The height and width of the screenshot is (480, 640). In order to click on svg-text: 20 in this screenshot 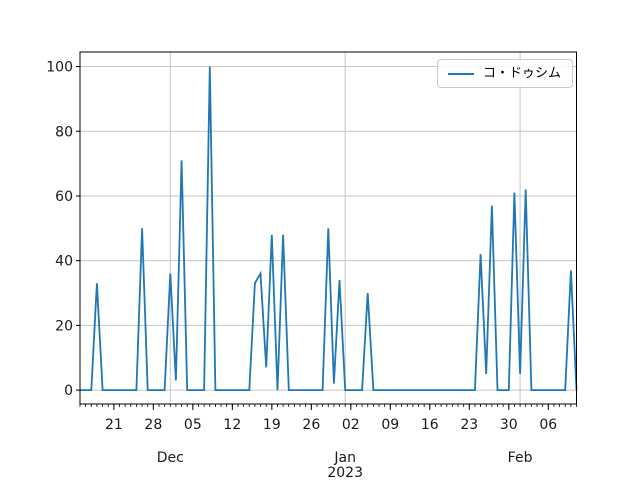, I will do `click(64, 326)`.